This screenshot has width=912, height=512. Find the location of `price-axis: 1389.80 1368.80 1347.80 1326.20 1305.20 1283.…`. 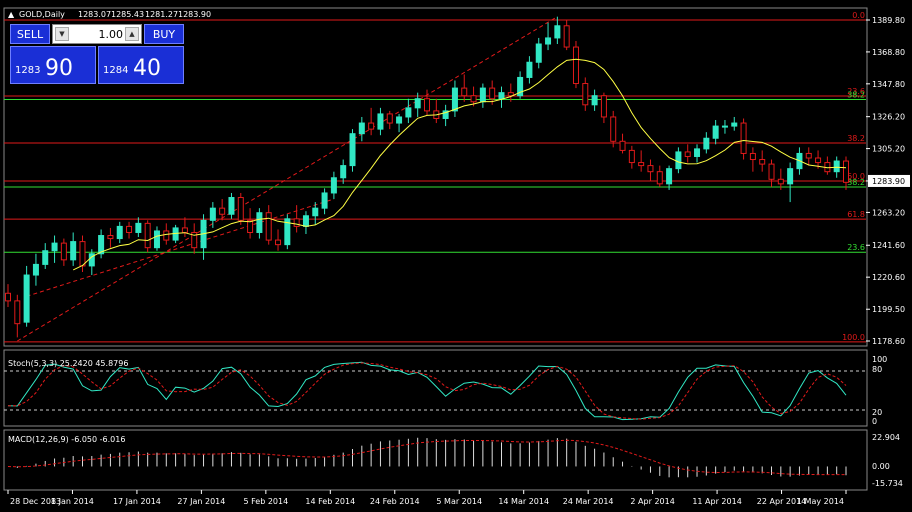

price-axis: 1389.80 1368.80 1347.80 1326.20 1305.20 1283.… is located at coordinates (888, 181).